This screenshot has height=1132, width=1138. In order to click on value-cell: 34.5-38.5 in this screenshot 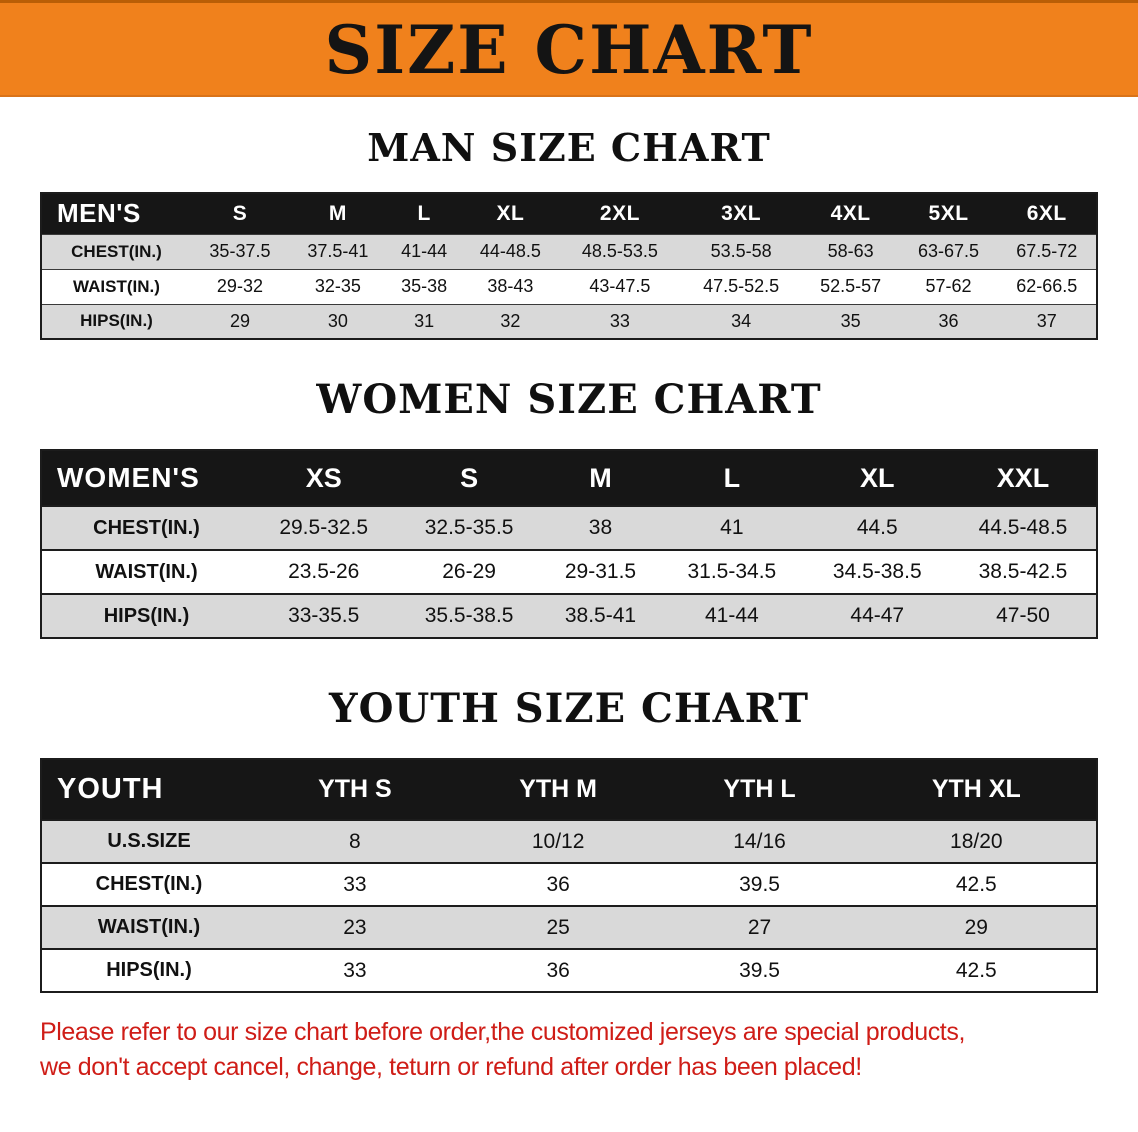, I will do `click(877, 571)`.